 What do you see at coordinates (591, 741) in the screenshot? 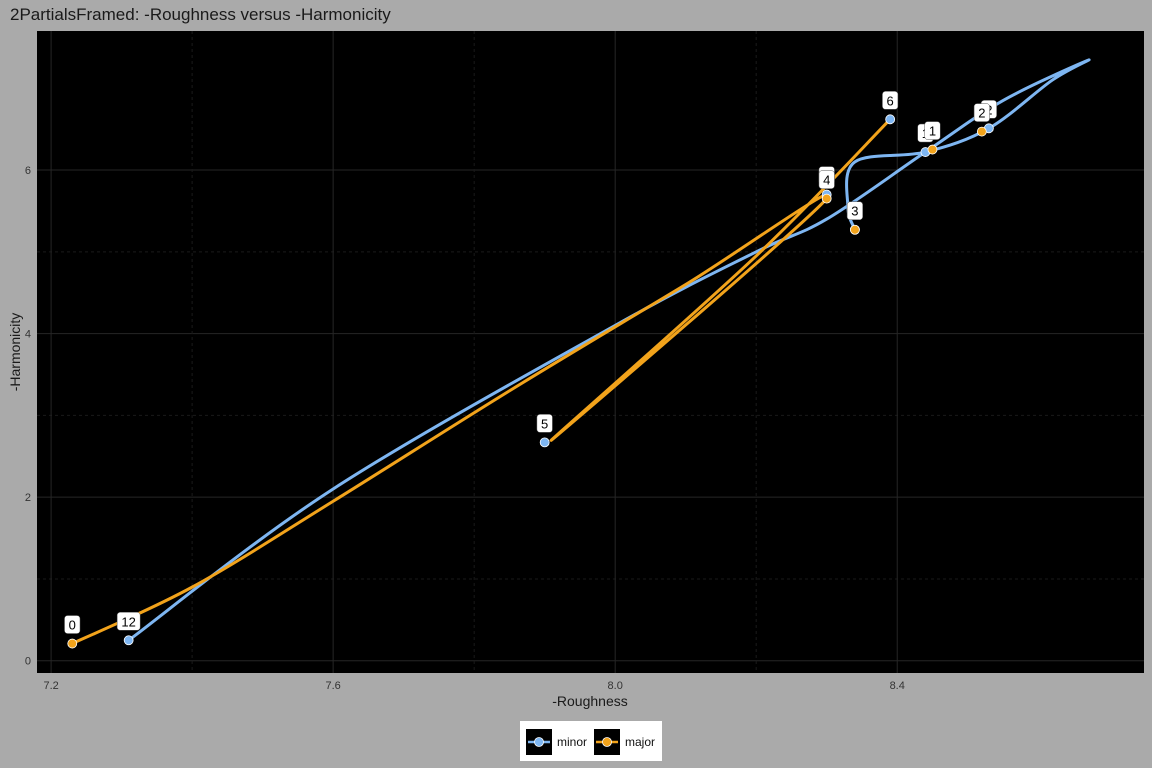
I see `legend: minor major` at bounding box center [591, 741].